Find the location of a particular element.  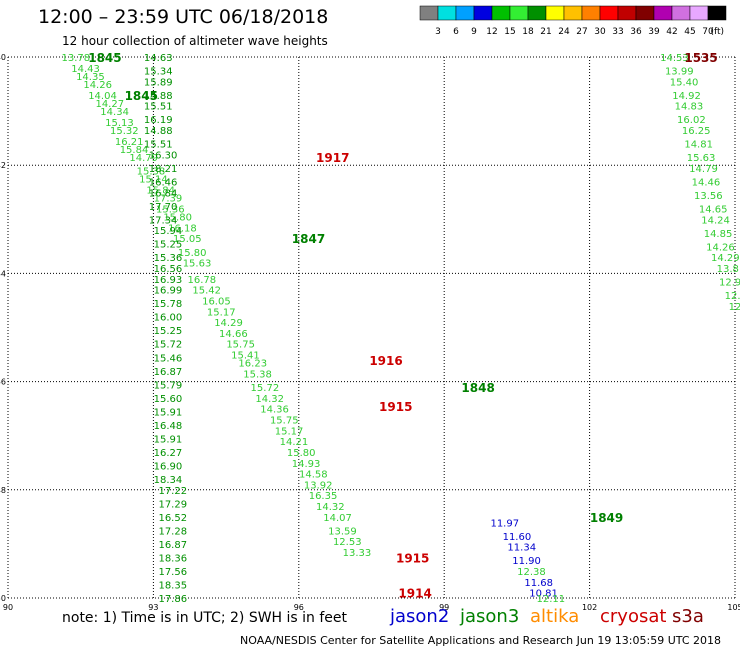

wave-height-label: 14.34 is located at coordinates (114, 112).